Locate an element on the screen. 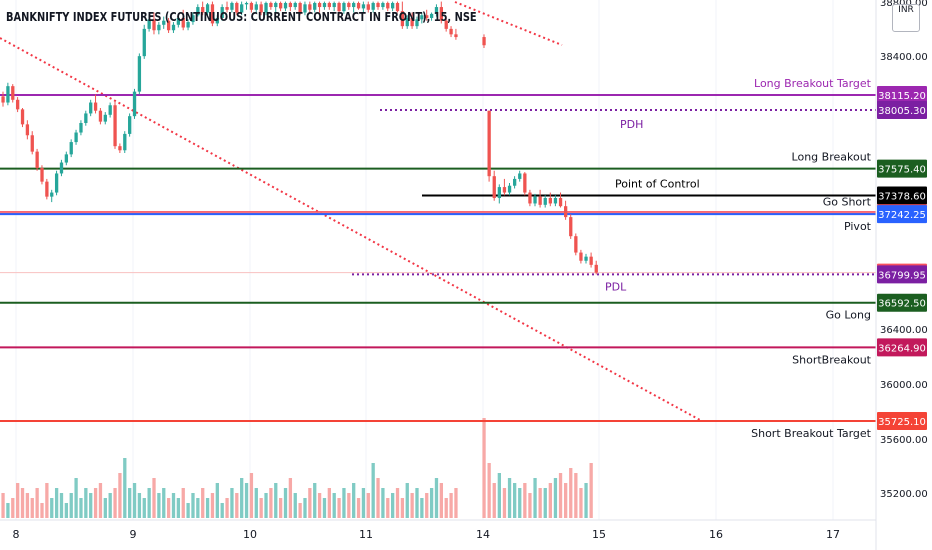  upper-trend-line is located at coordinates (508, 23).